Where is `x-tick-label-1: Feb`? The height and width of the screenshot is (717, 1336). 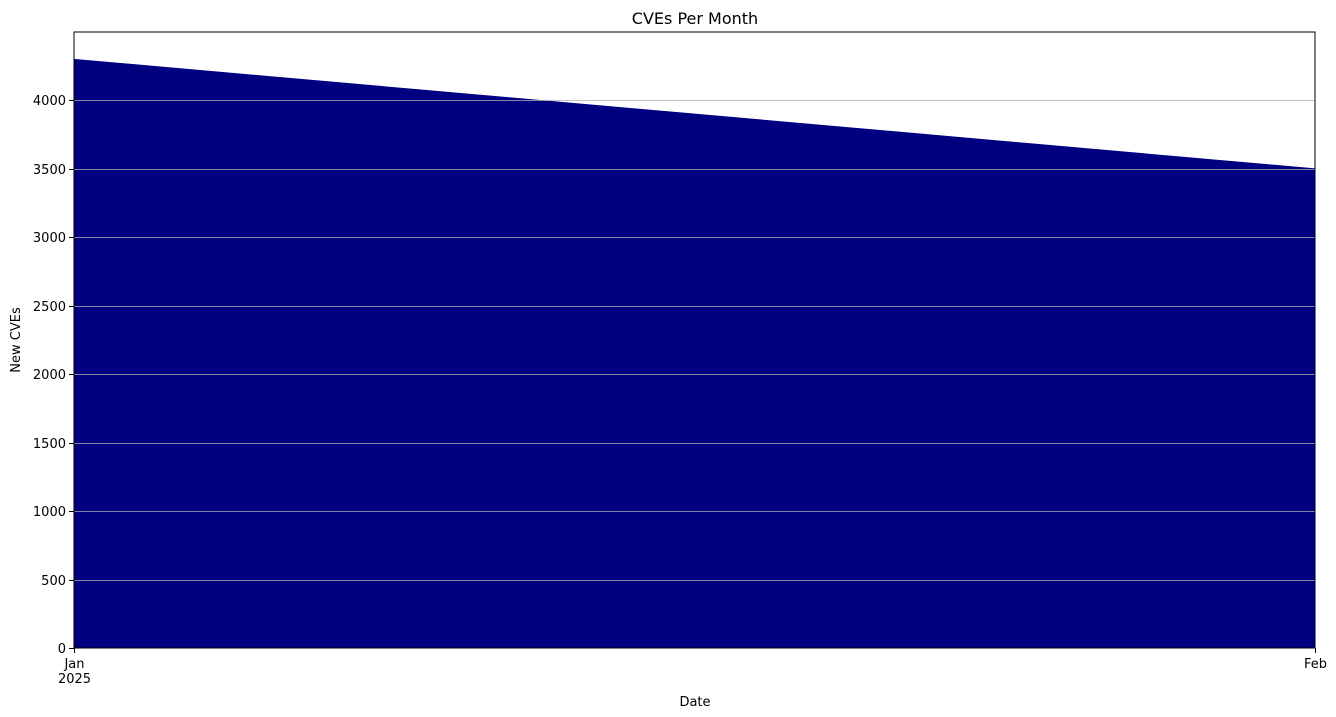 x-tick-label-1: Feb is located at coordinates (1315, 664).